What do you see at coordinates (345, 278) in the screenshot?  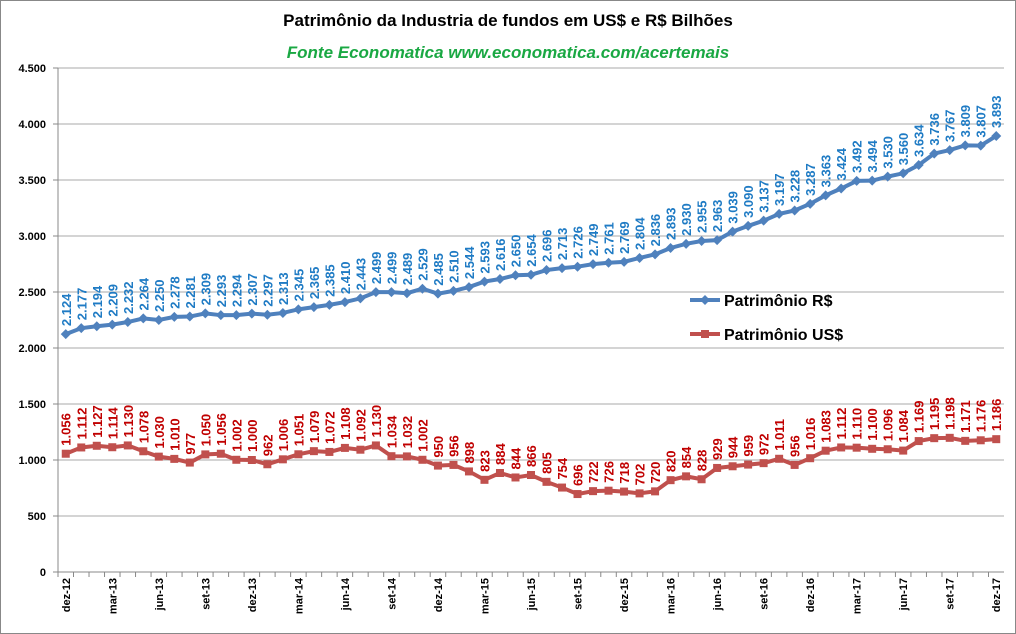 I see `data-label: 2.410` at bounding box center [345, 278].